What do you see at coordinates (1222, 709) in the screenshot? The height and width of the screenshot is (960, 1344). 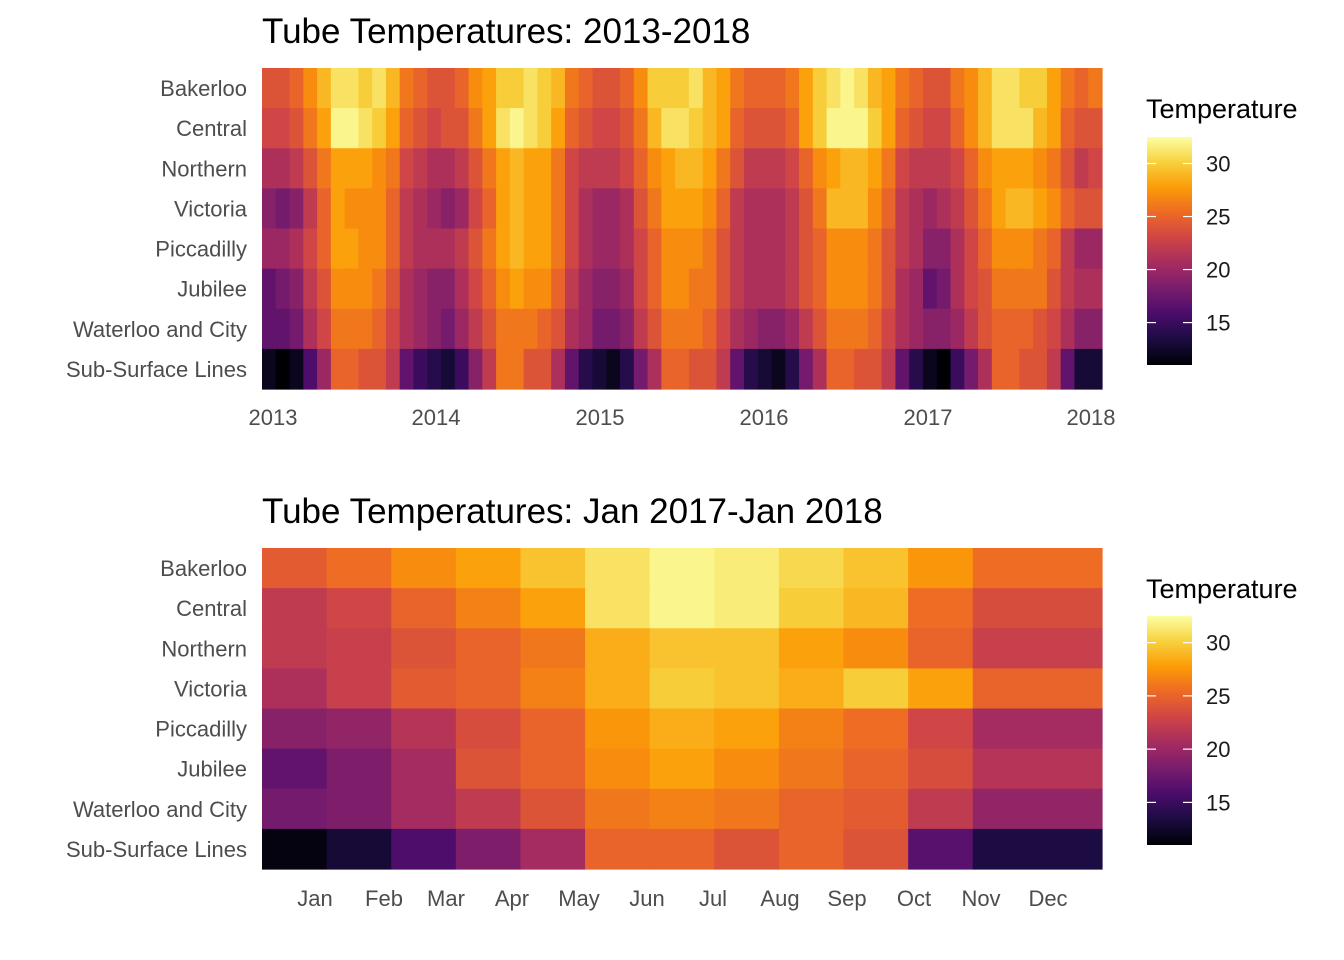 I see `legend-2: Temperature 30 25 20 15` at bounding box center [1222, 709].